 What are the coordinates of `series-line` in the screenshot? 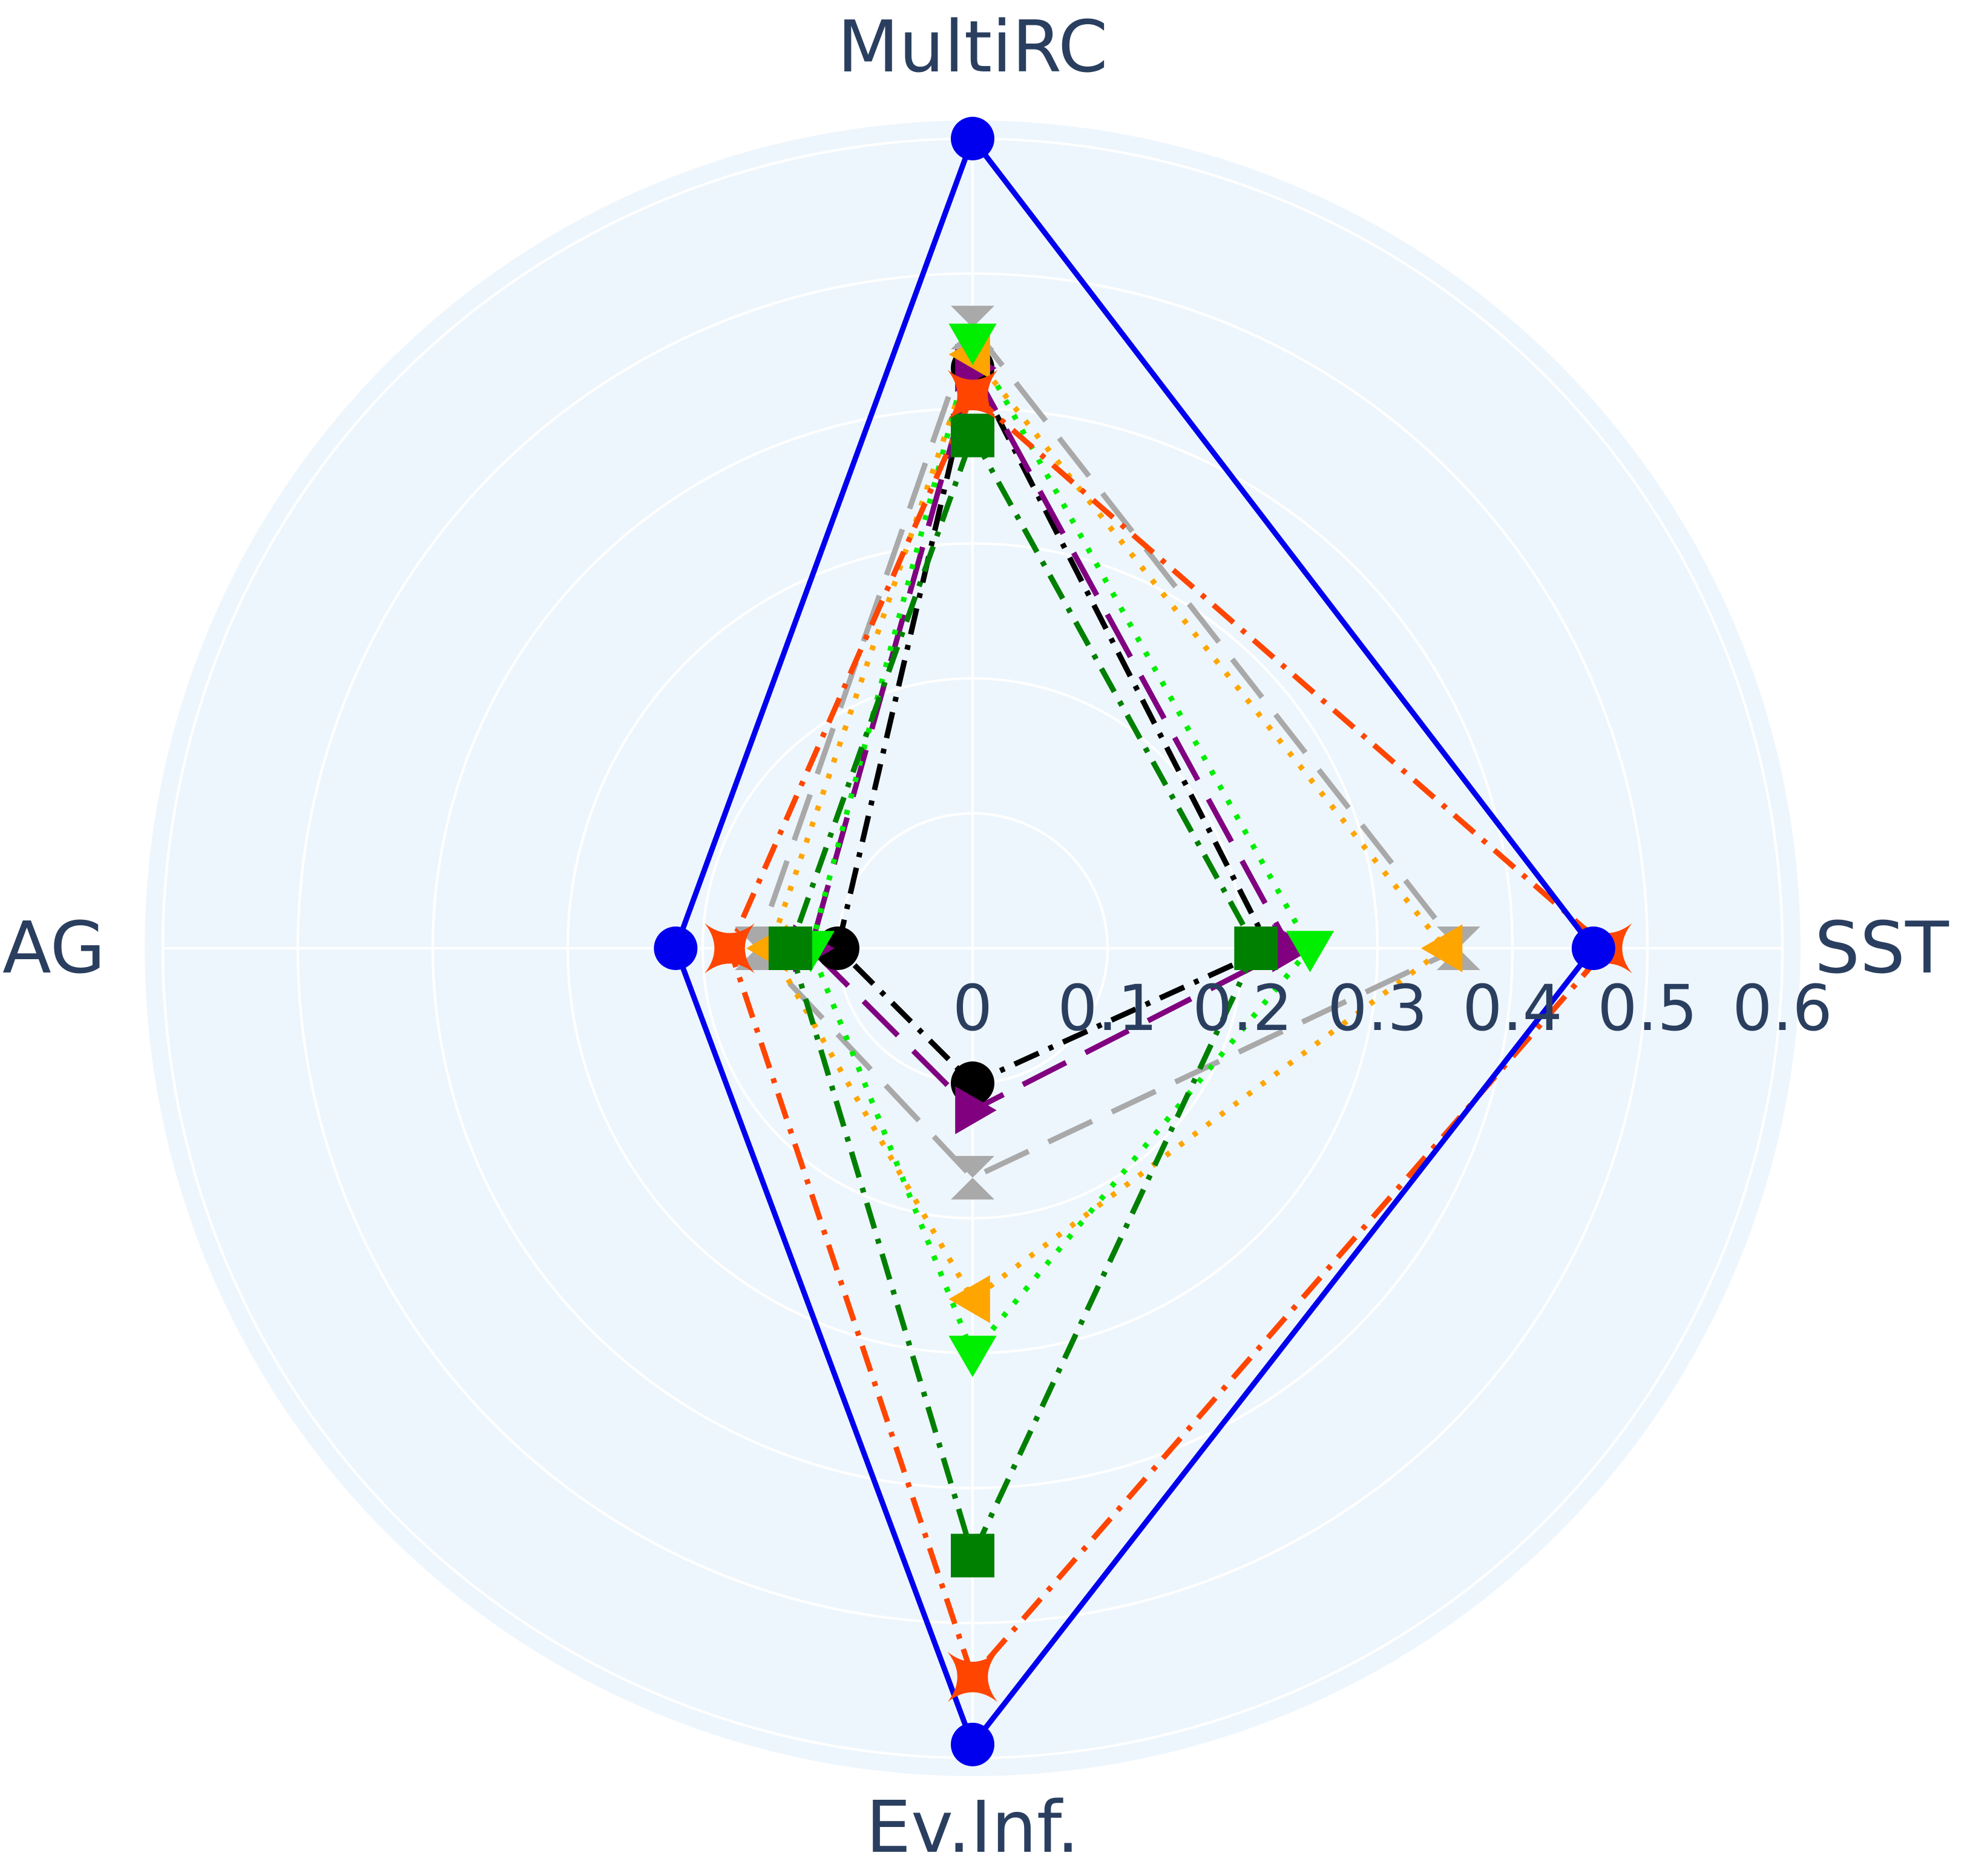 It's located at (1023, 995).